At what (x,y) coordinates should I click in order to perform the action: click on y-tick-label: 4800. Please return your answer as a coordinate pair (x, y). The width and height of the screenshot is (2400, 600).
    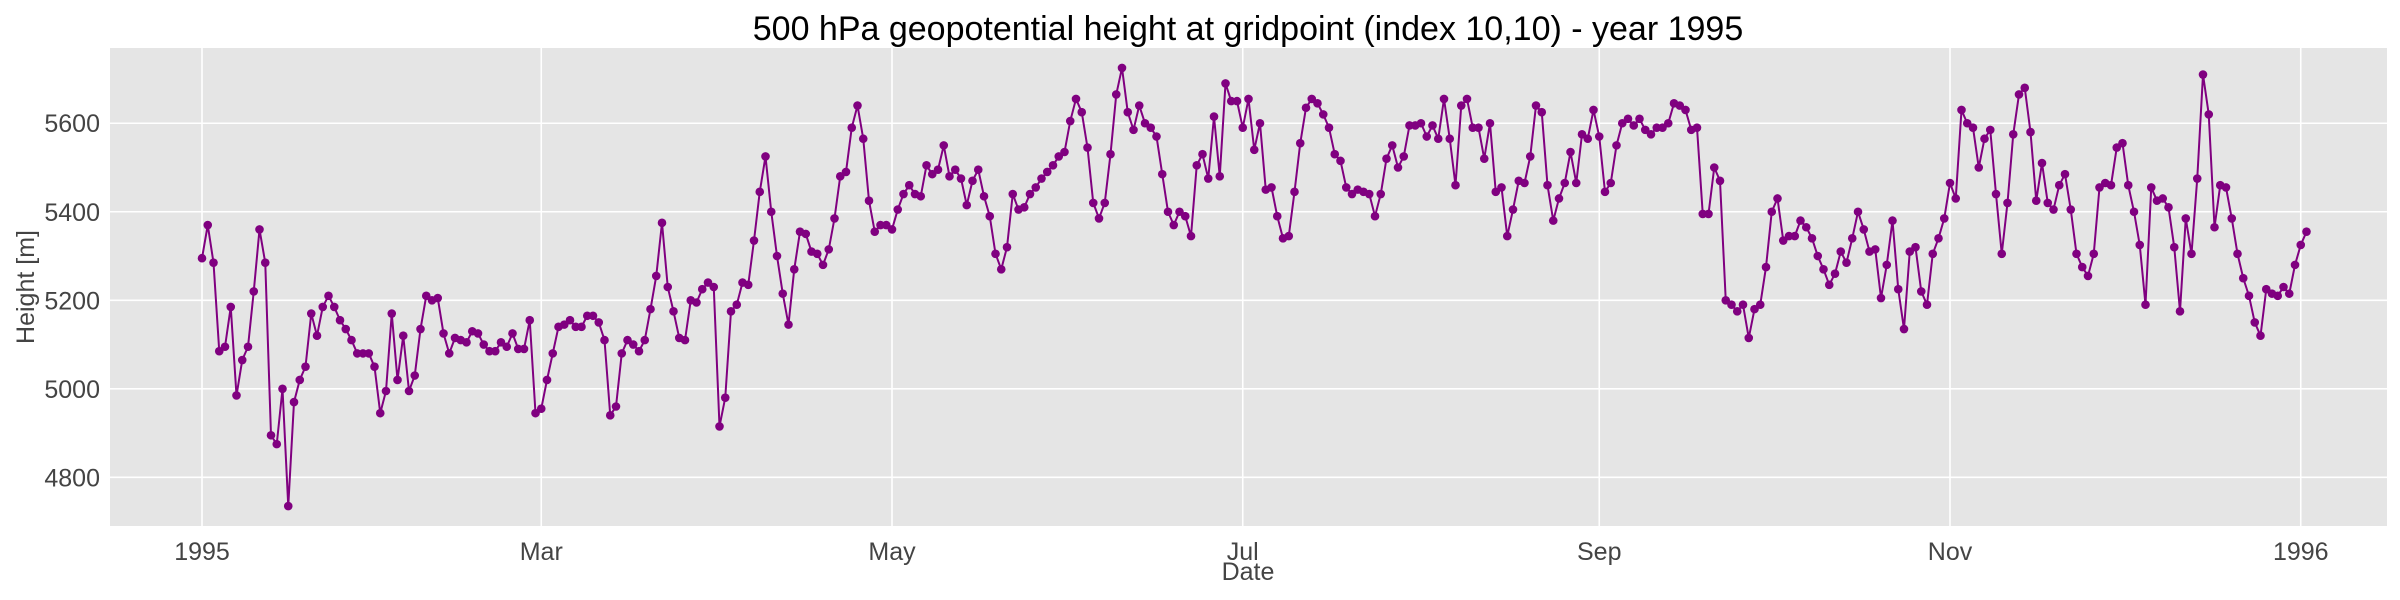
    Looking at the image, I should click on (72, 478).